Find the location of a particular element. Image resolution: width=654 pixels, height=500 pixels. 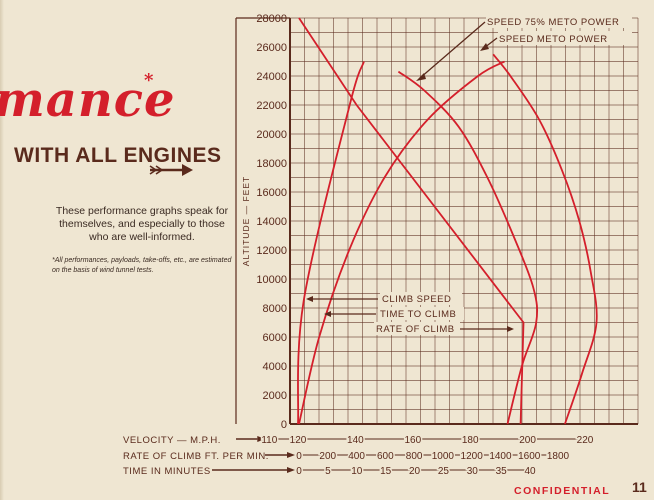

y-tick-label: 16000 is located at coordinates (271, 193).